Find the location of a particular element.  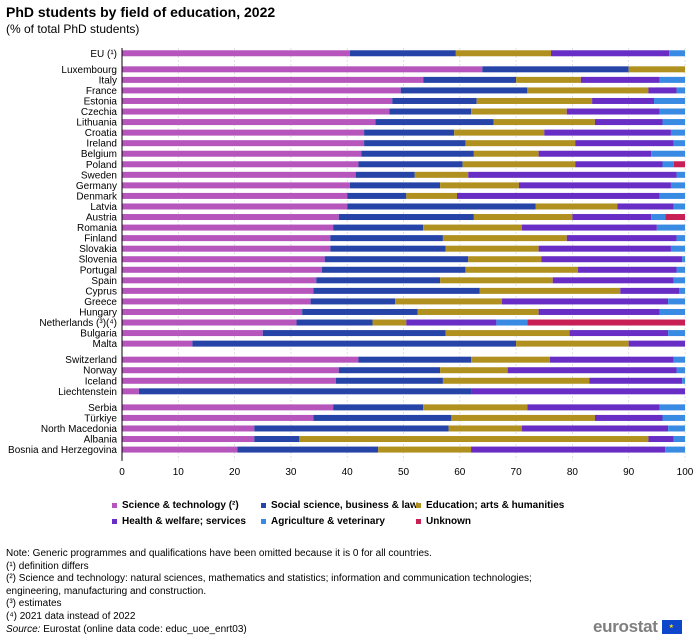

note-2021: (⁴) 2021 data instead of 2022 is located at coordinates (71, 616).